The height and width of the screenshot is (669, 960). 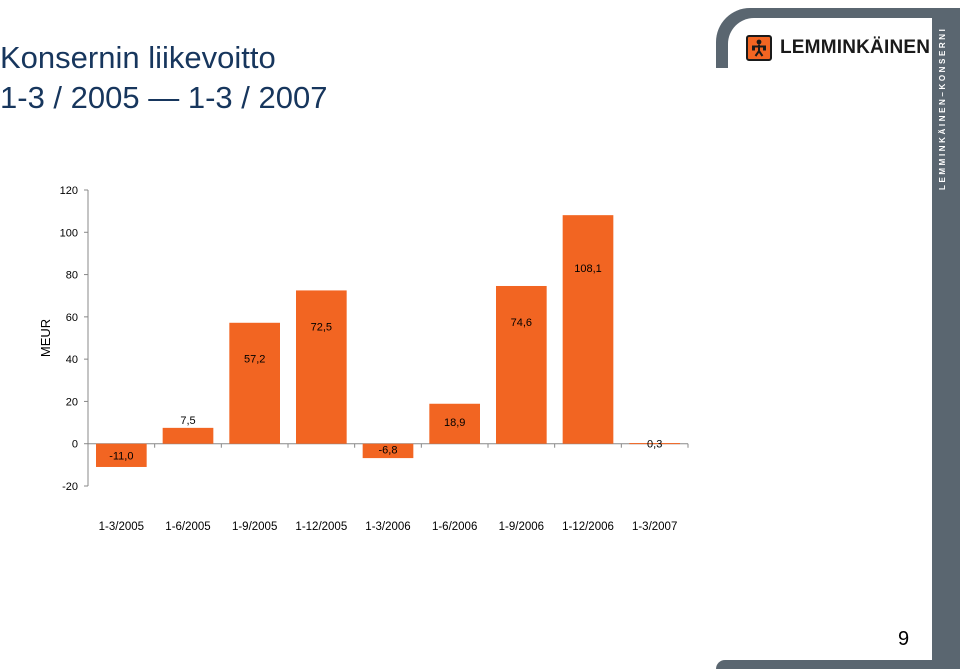 What do you see at coordinates (454, 527) in the screenshot?
I see `x-tick-label: 1-6/2006` at bounding box center [454, 527].